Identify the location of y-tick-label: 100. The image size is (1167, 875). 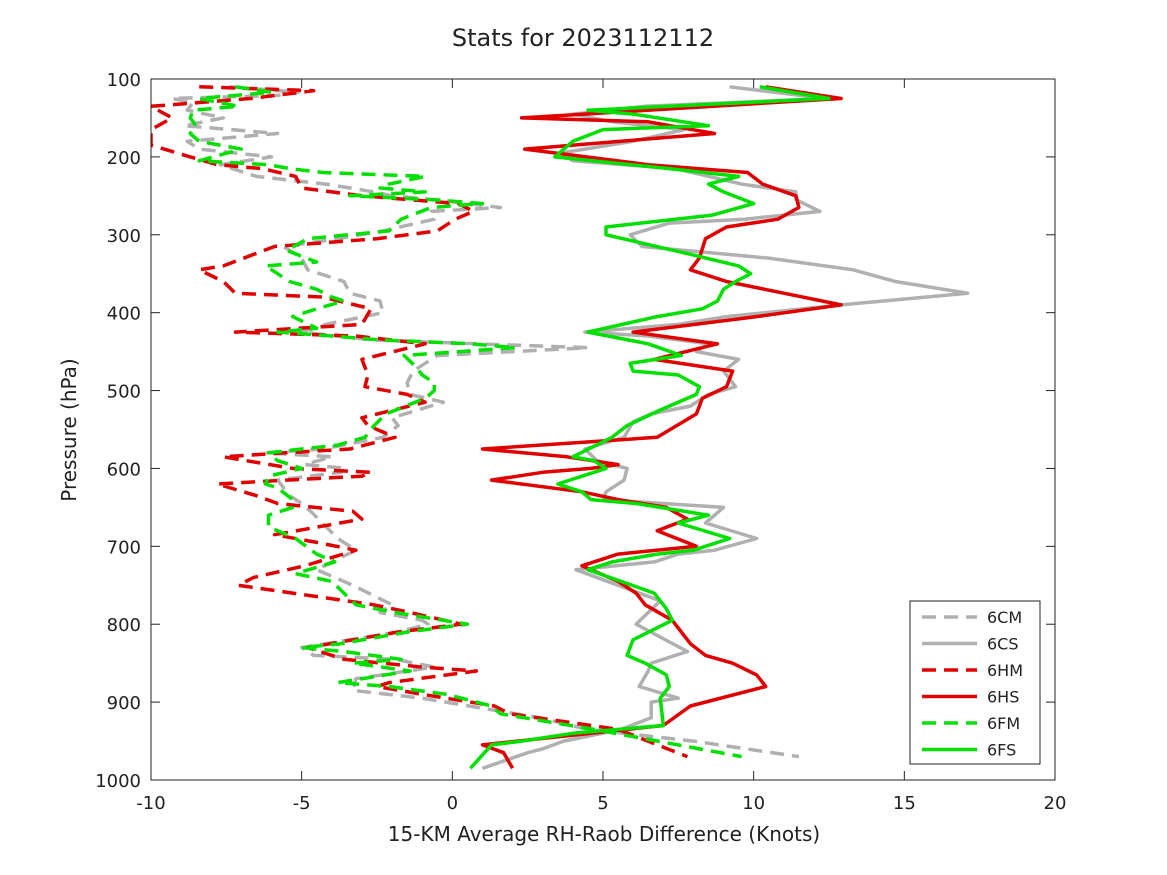
(124, 80).